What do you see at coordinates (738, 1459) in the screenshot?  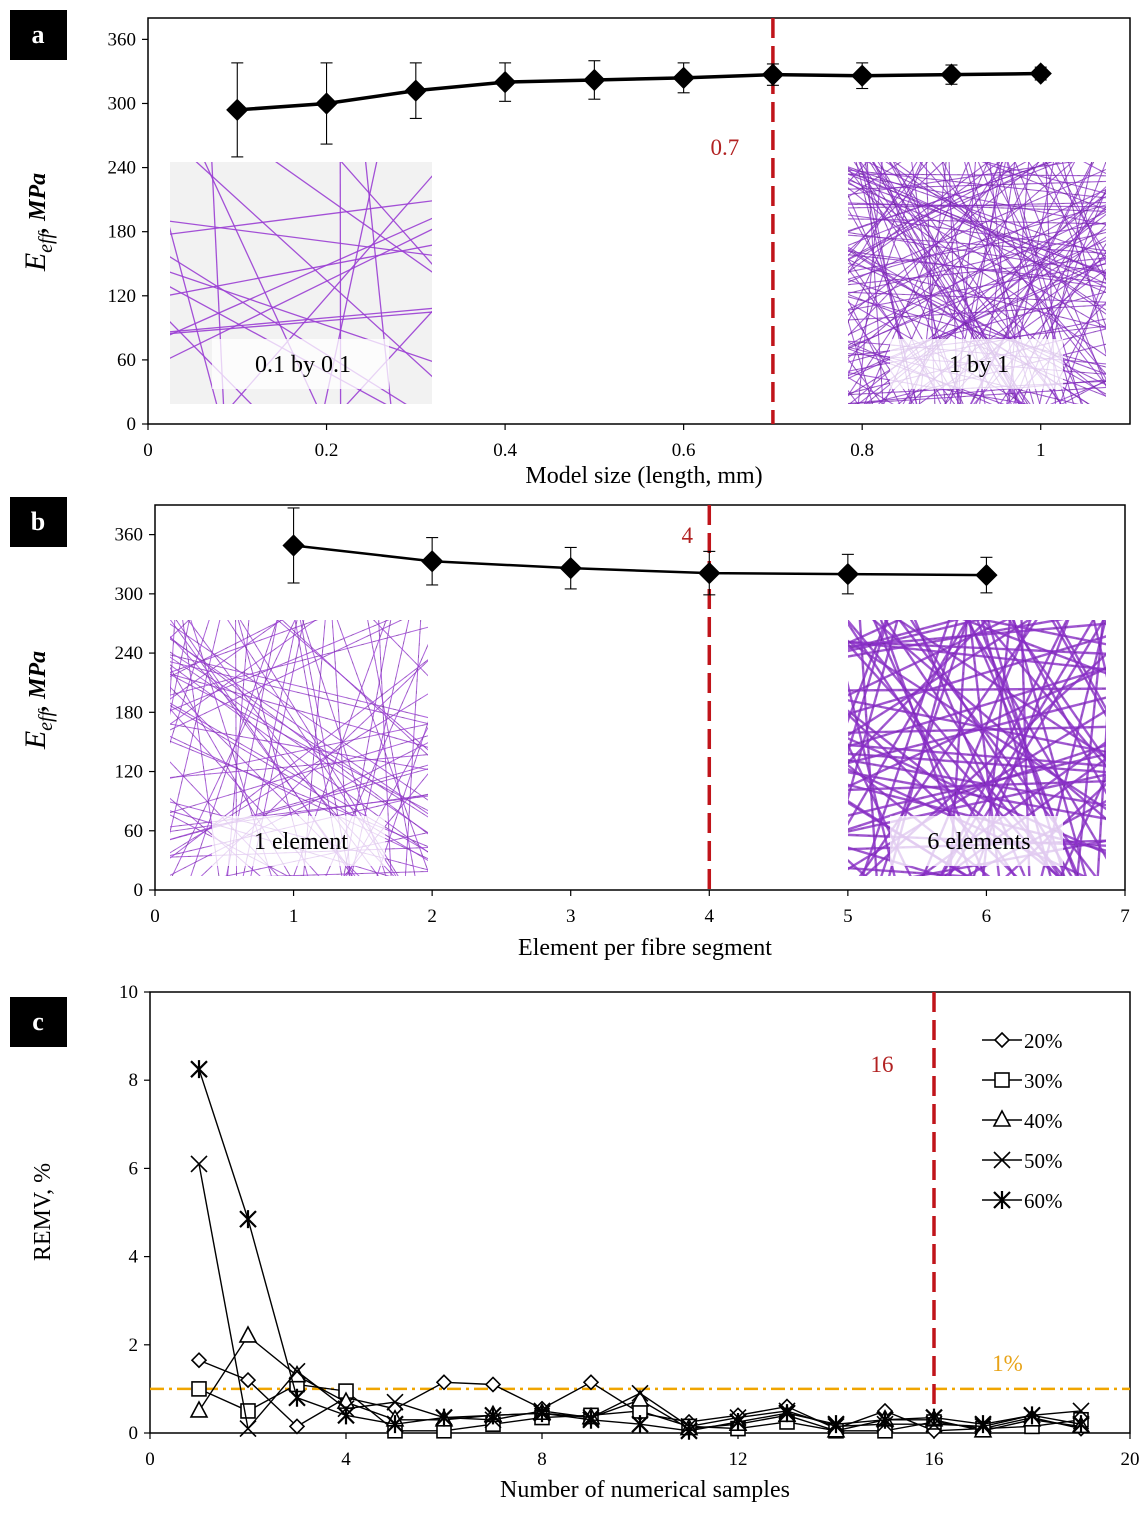 I see `x-tick-label: 12` at bounding box center [738, 1459].